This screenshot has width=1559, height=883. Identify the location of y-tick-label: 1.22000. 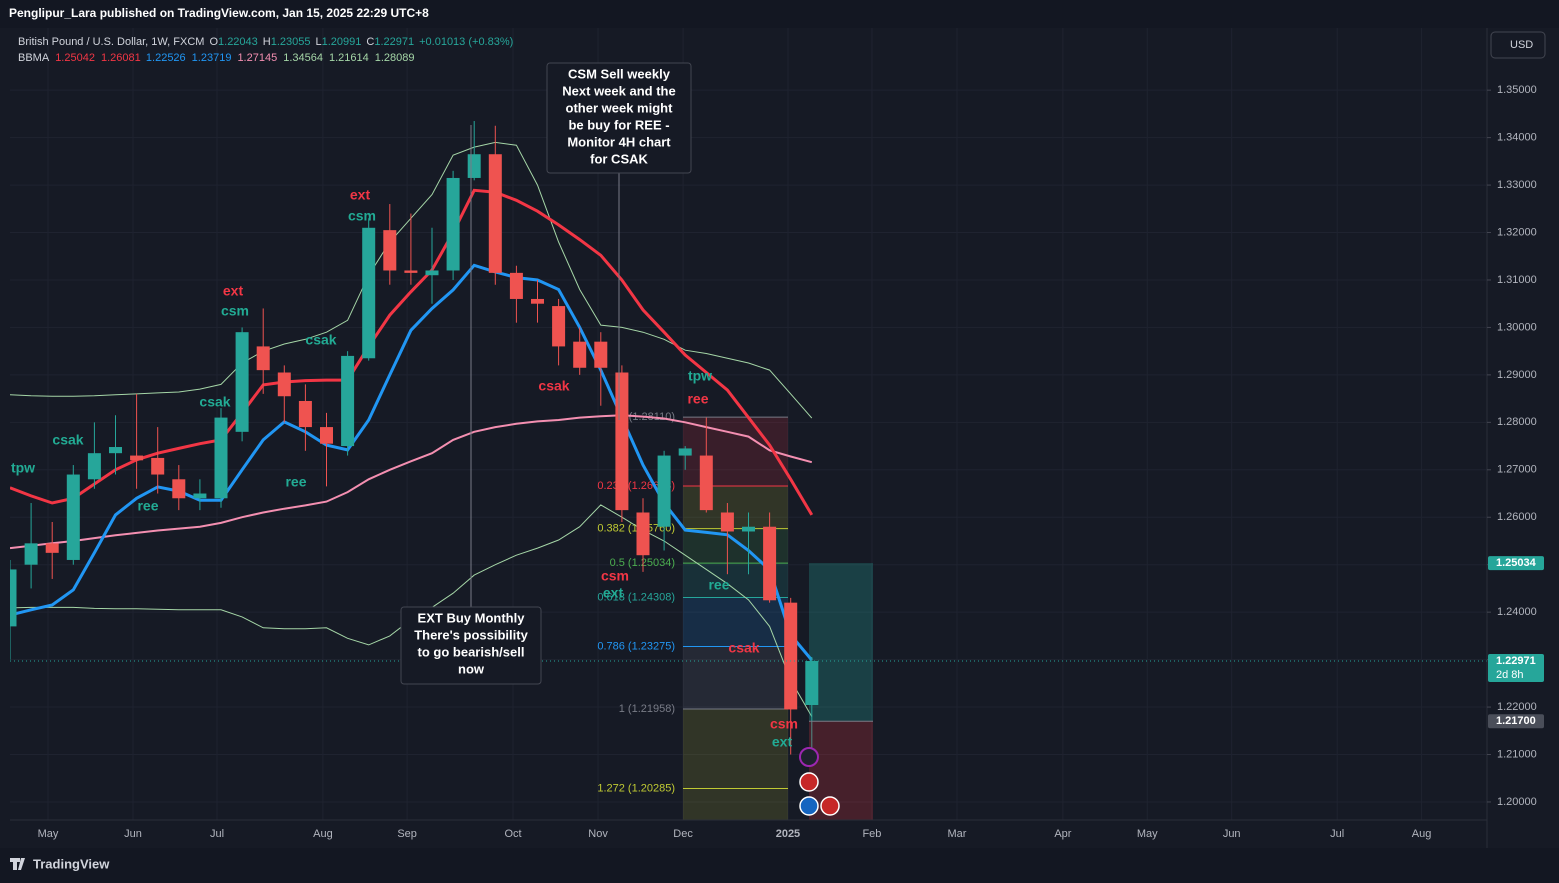
(1517, 707).